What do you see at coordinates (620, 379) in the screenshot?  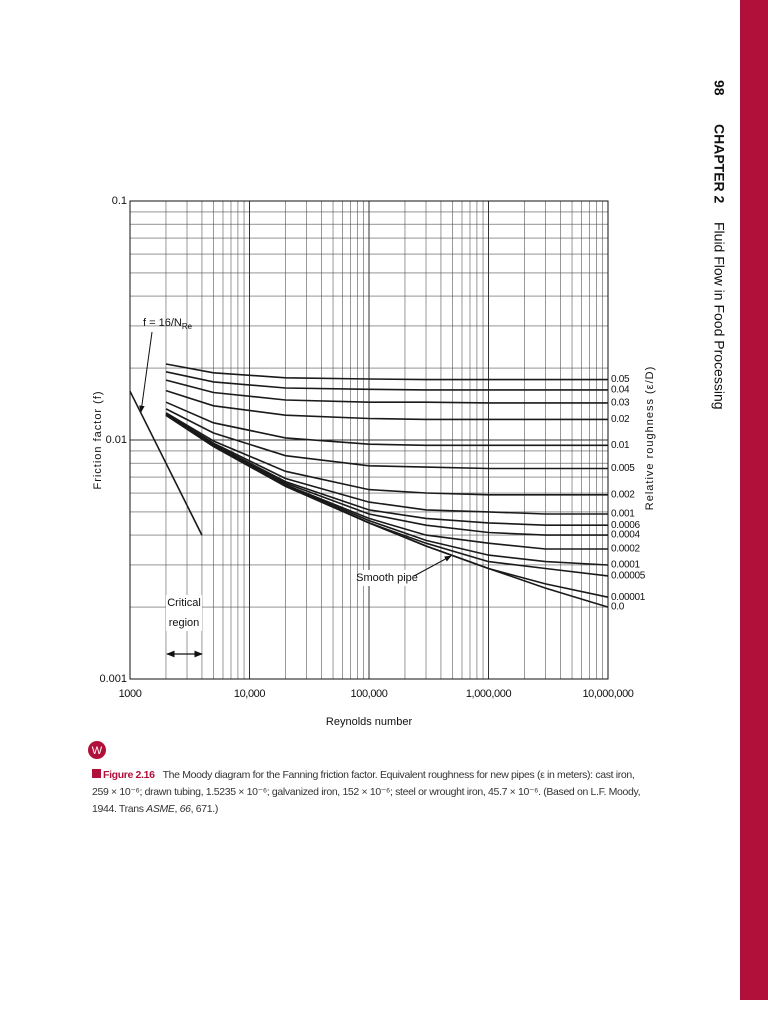 I see `series-label: 0.05` at bounding box center [620, 379].